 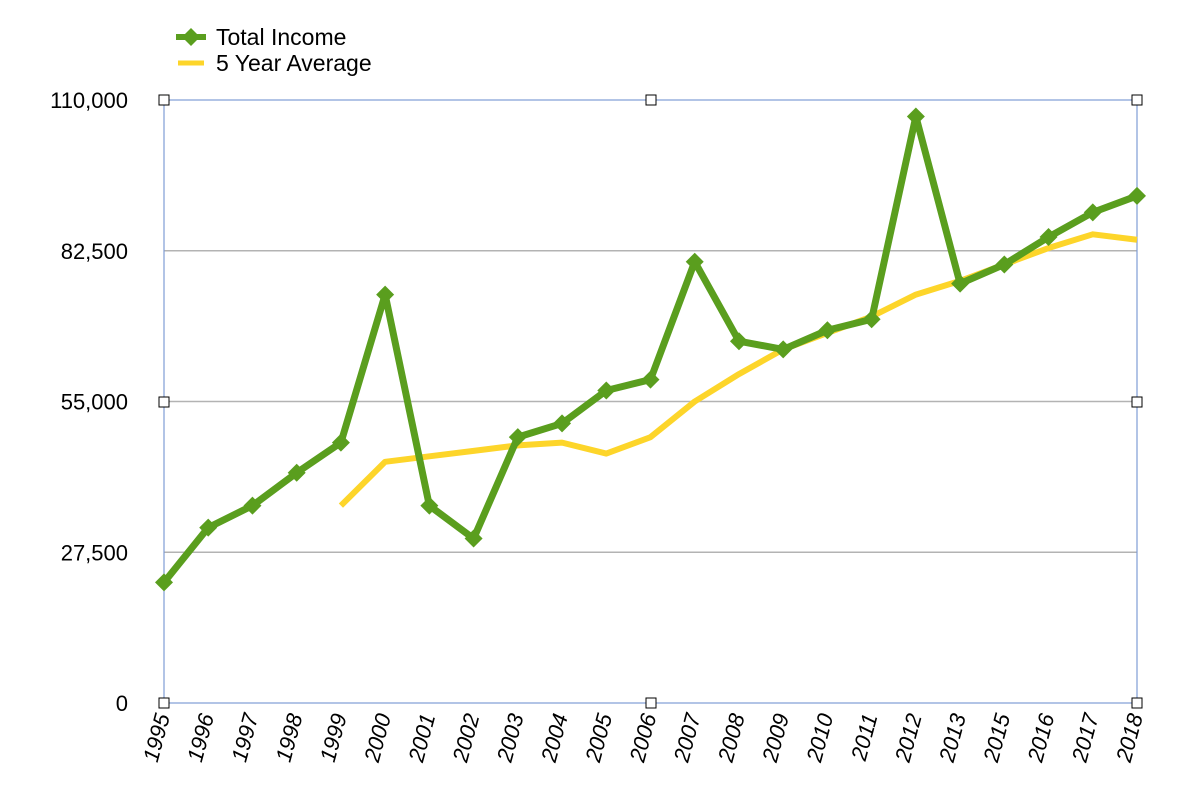 What do you see at coordinates (200, 737) in the screenshot?
I see `x-tick-label: 1996` at bounding box center [200, 737].